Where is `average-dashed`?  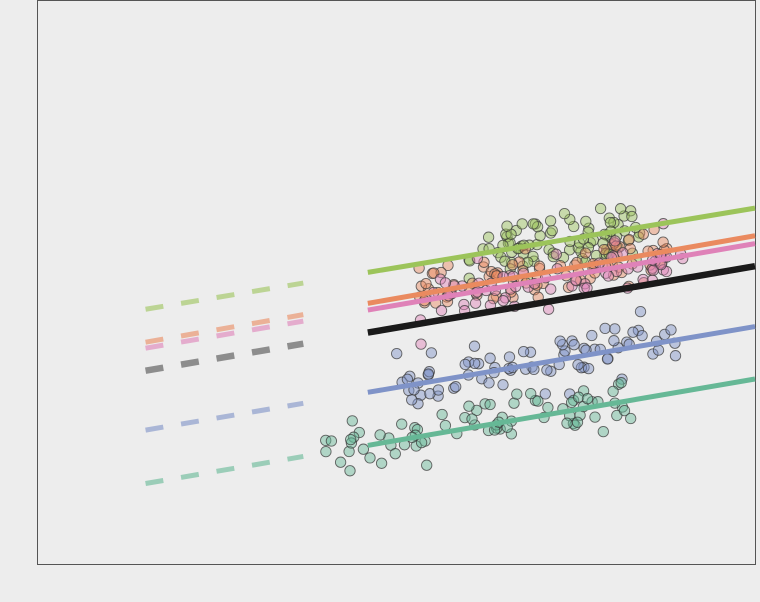 average-dashed is located at coordinates (224, 357).